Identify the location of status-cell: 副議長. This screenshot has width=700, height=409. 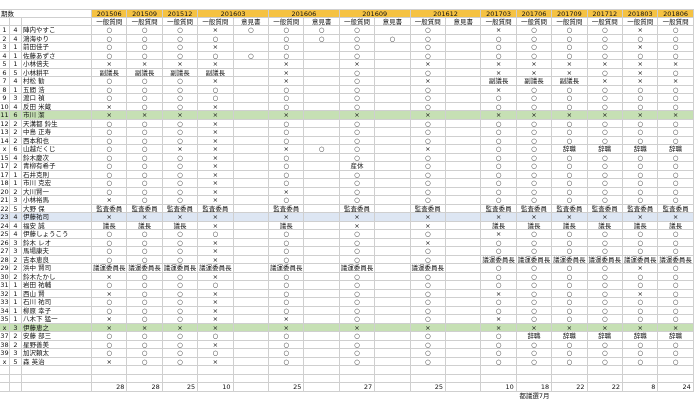
(534, 81).